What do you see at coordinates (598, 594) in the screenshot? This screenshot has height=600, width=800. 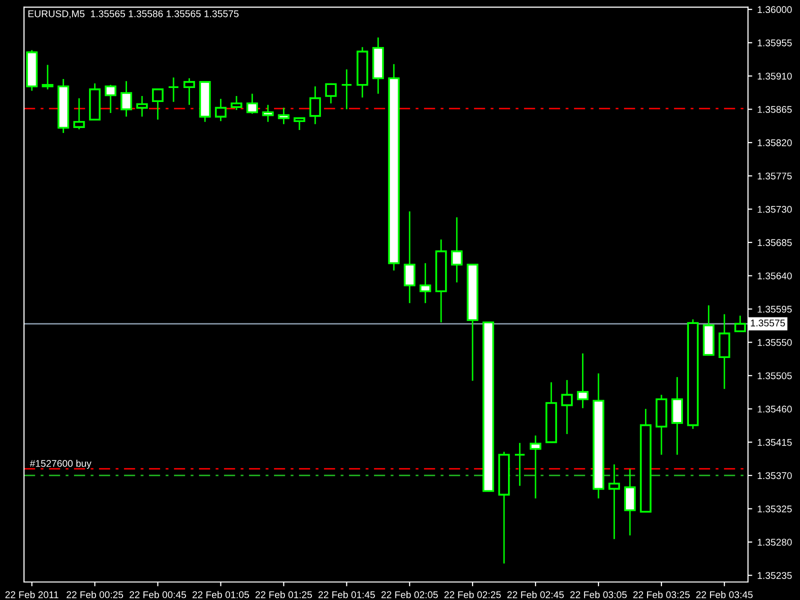 I see `x-tick-label: 22 Feb 03:05` at bounding box center [598, 594].